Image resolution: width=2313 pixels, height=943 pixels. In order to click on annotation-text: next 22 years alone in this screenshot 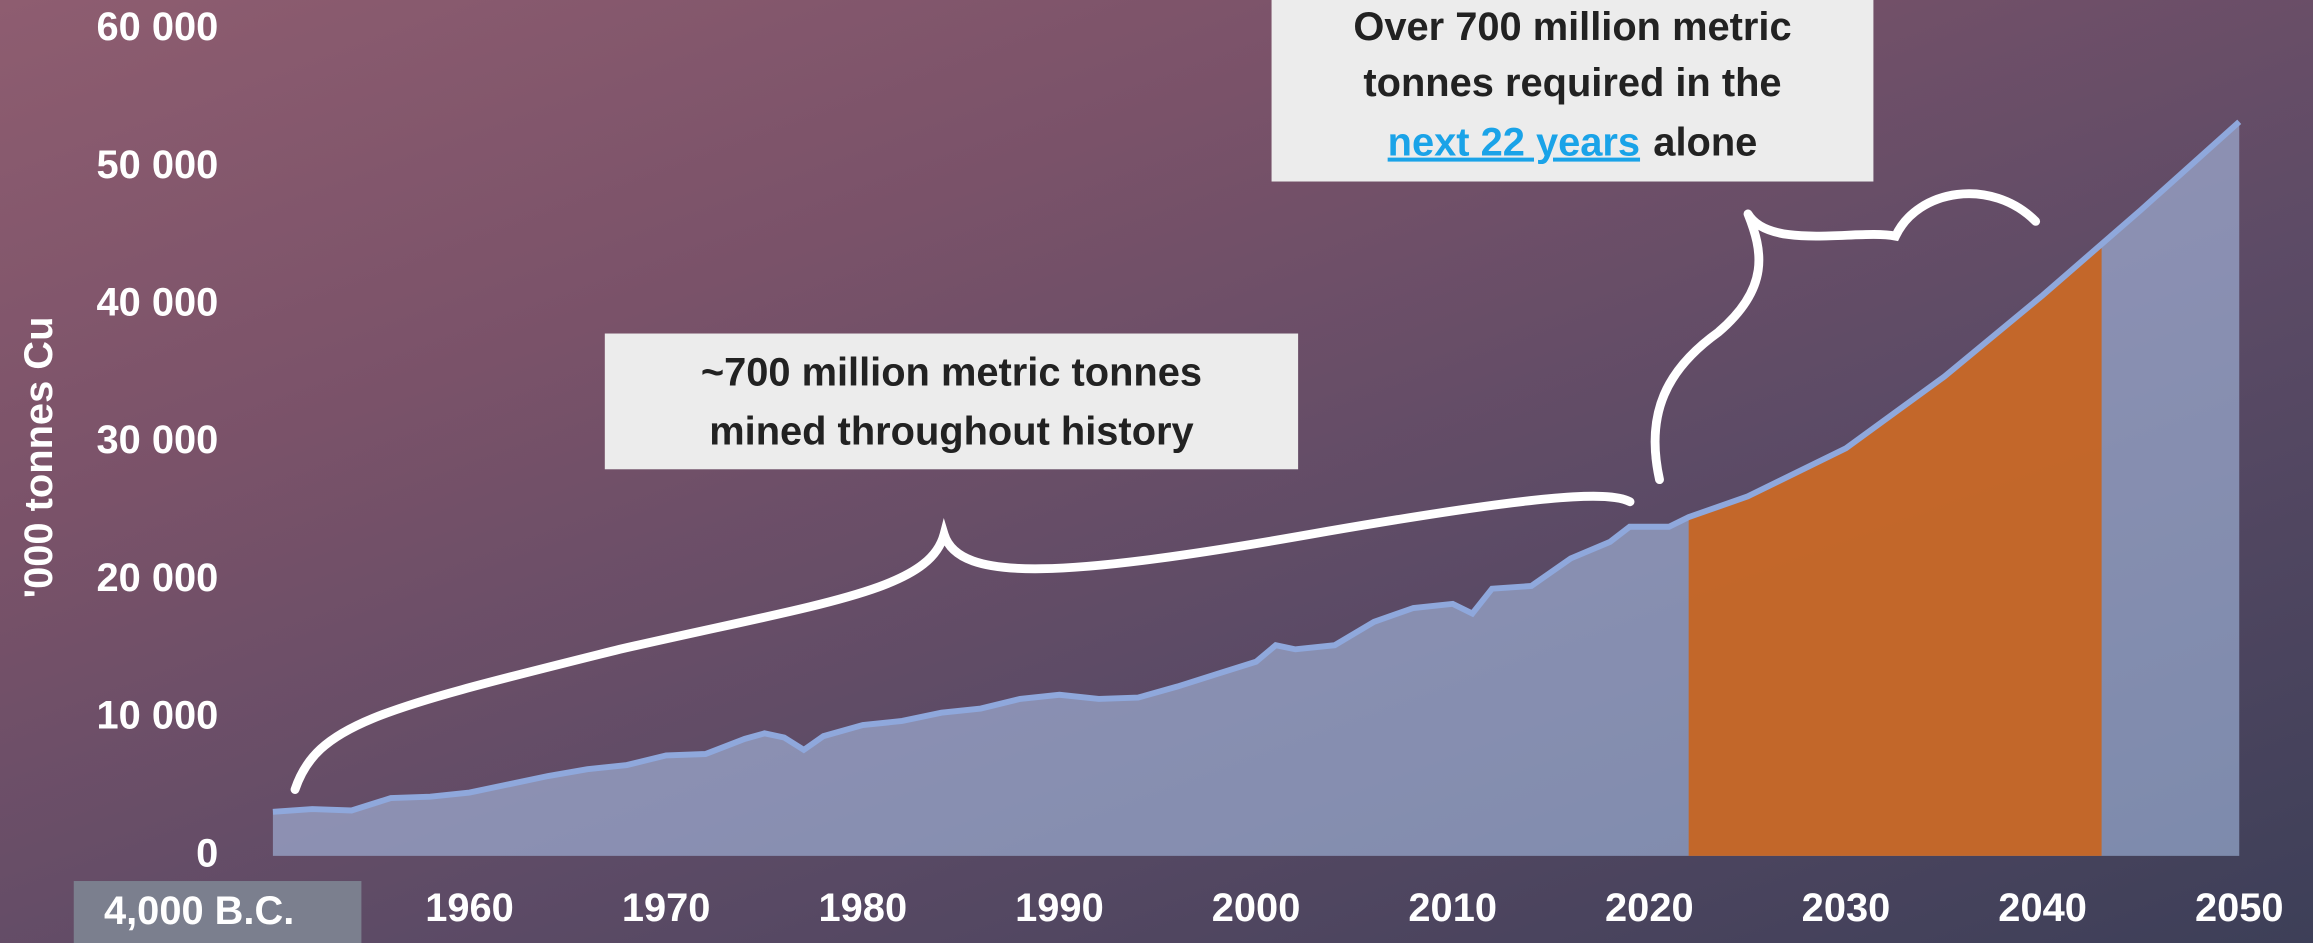, I will do `click(1573, 142)`.